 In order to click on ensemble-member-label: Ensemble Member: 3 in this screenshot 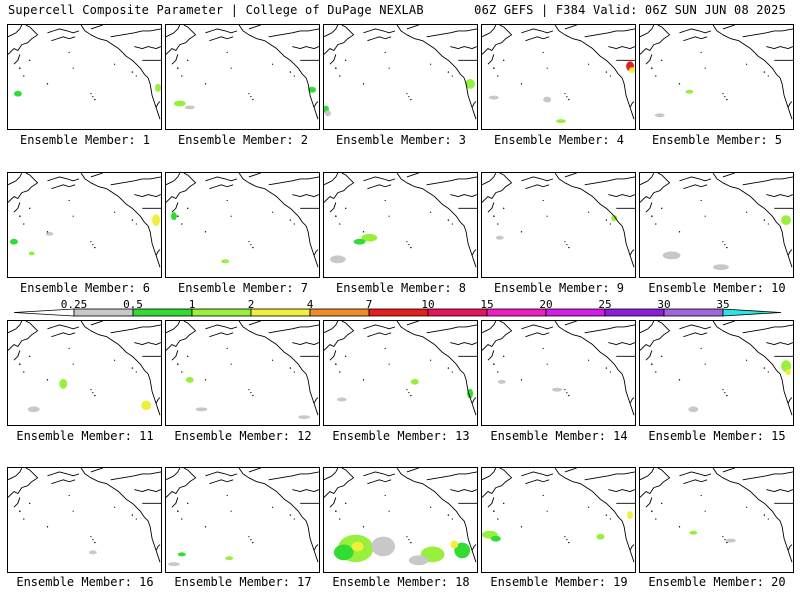, I will do `click(401, 140)`.